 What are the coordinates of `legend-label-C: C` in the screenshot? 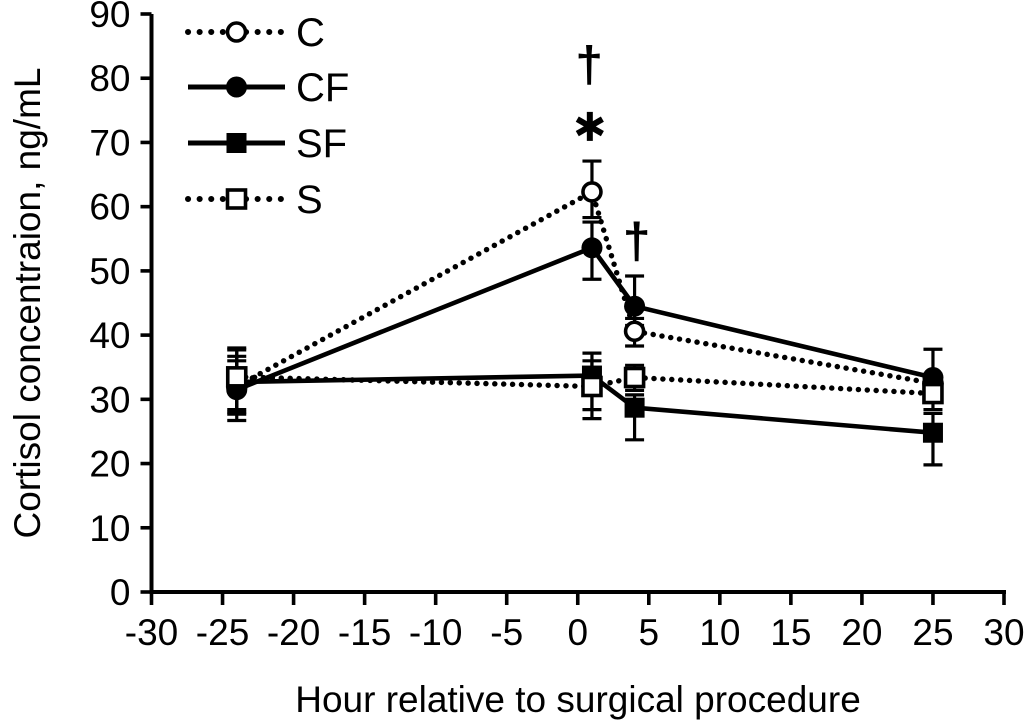 It's located at (310, 33).